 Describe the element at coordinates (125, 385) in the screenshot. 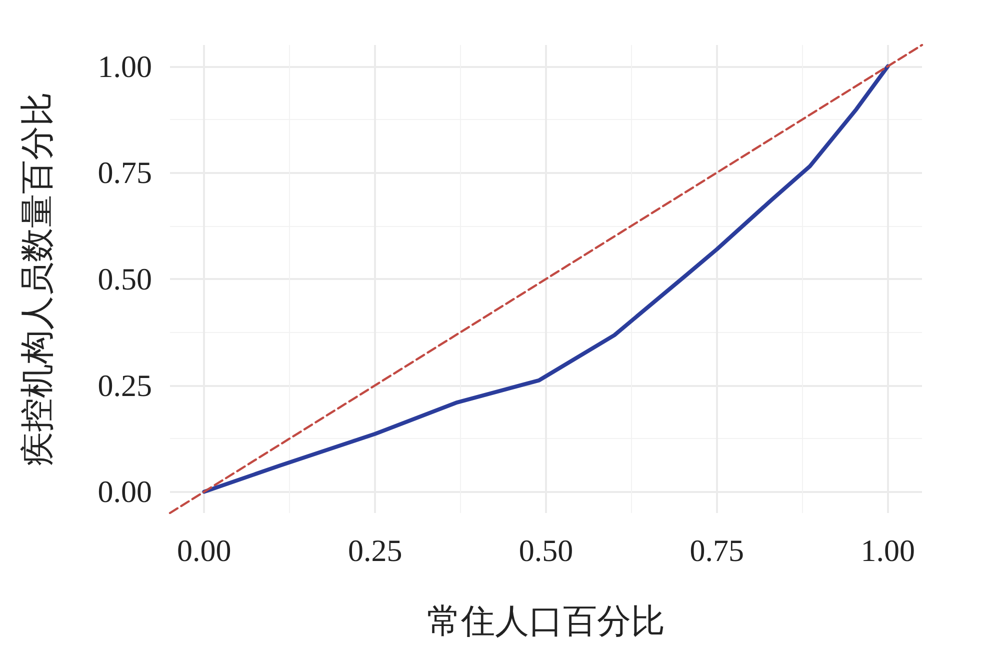

I see `y-tick-label: 0.25` at that location.